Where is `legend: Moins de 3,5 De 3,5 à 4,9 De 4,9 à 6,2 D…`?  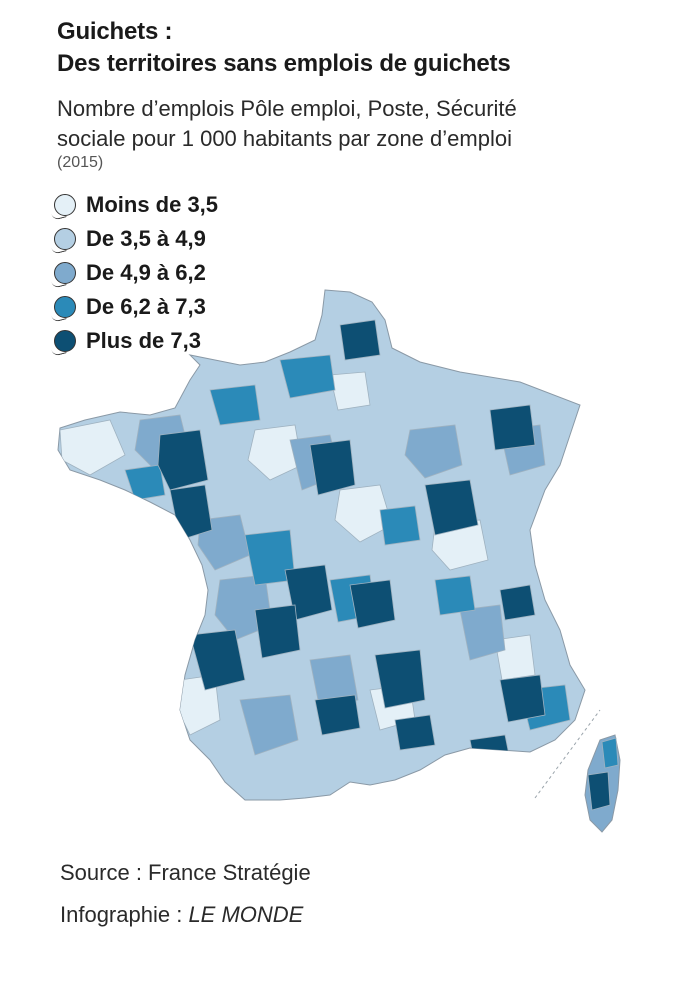
legend: Moins de 3,5 De 3,5 à 4,9 De 4,9 à 6,2 D… is located at coordinates (136, 273).